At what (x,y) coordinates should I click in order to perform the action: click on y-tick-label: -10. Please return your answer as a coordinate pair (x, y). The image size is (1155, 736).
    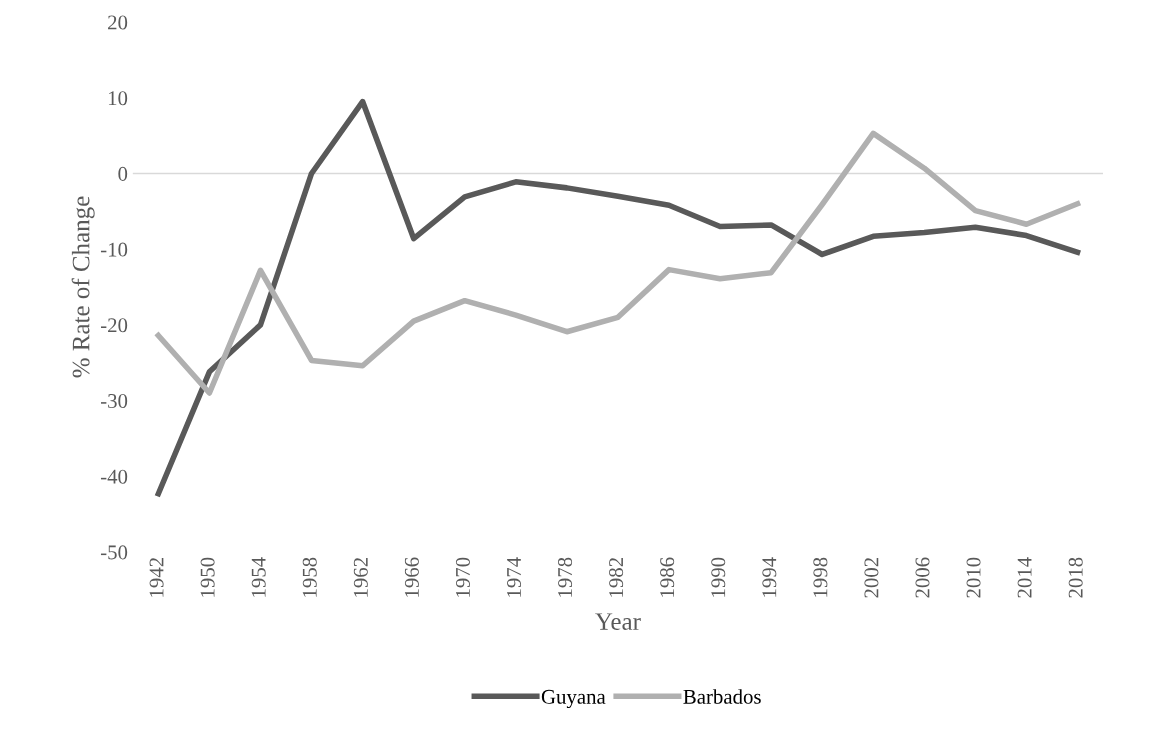
    Looking at the image, I should click on (114, 249).